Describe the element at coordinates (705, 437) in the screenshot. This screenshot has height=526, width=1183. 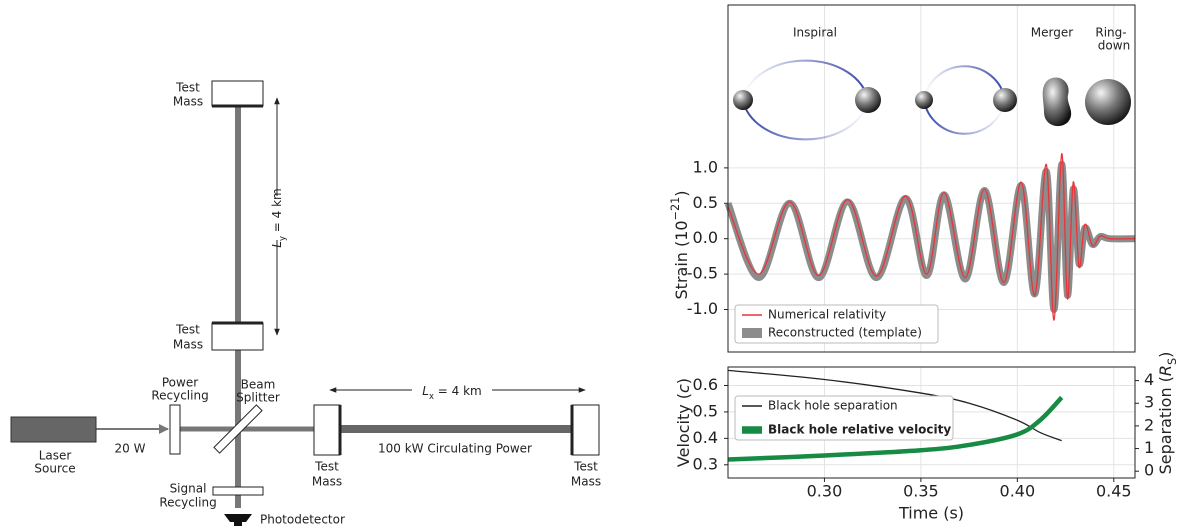
I see `y-tick-label: 0.4` at that location.